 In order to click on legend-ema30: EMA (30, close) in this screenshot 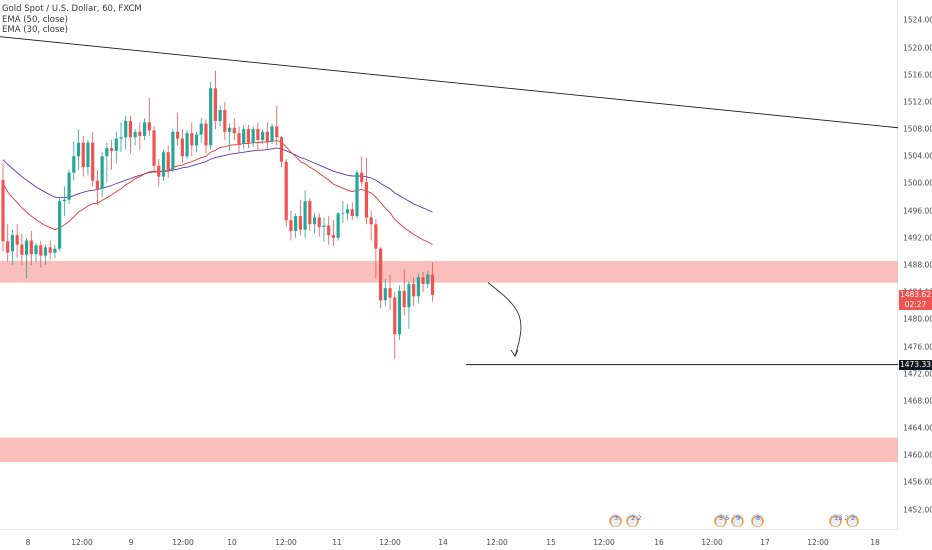, I will do `click(35, 30)`.